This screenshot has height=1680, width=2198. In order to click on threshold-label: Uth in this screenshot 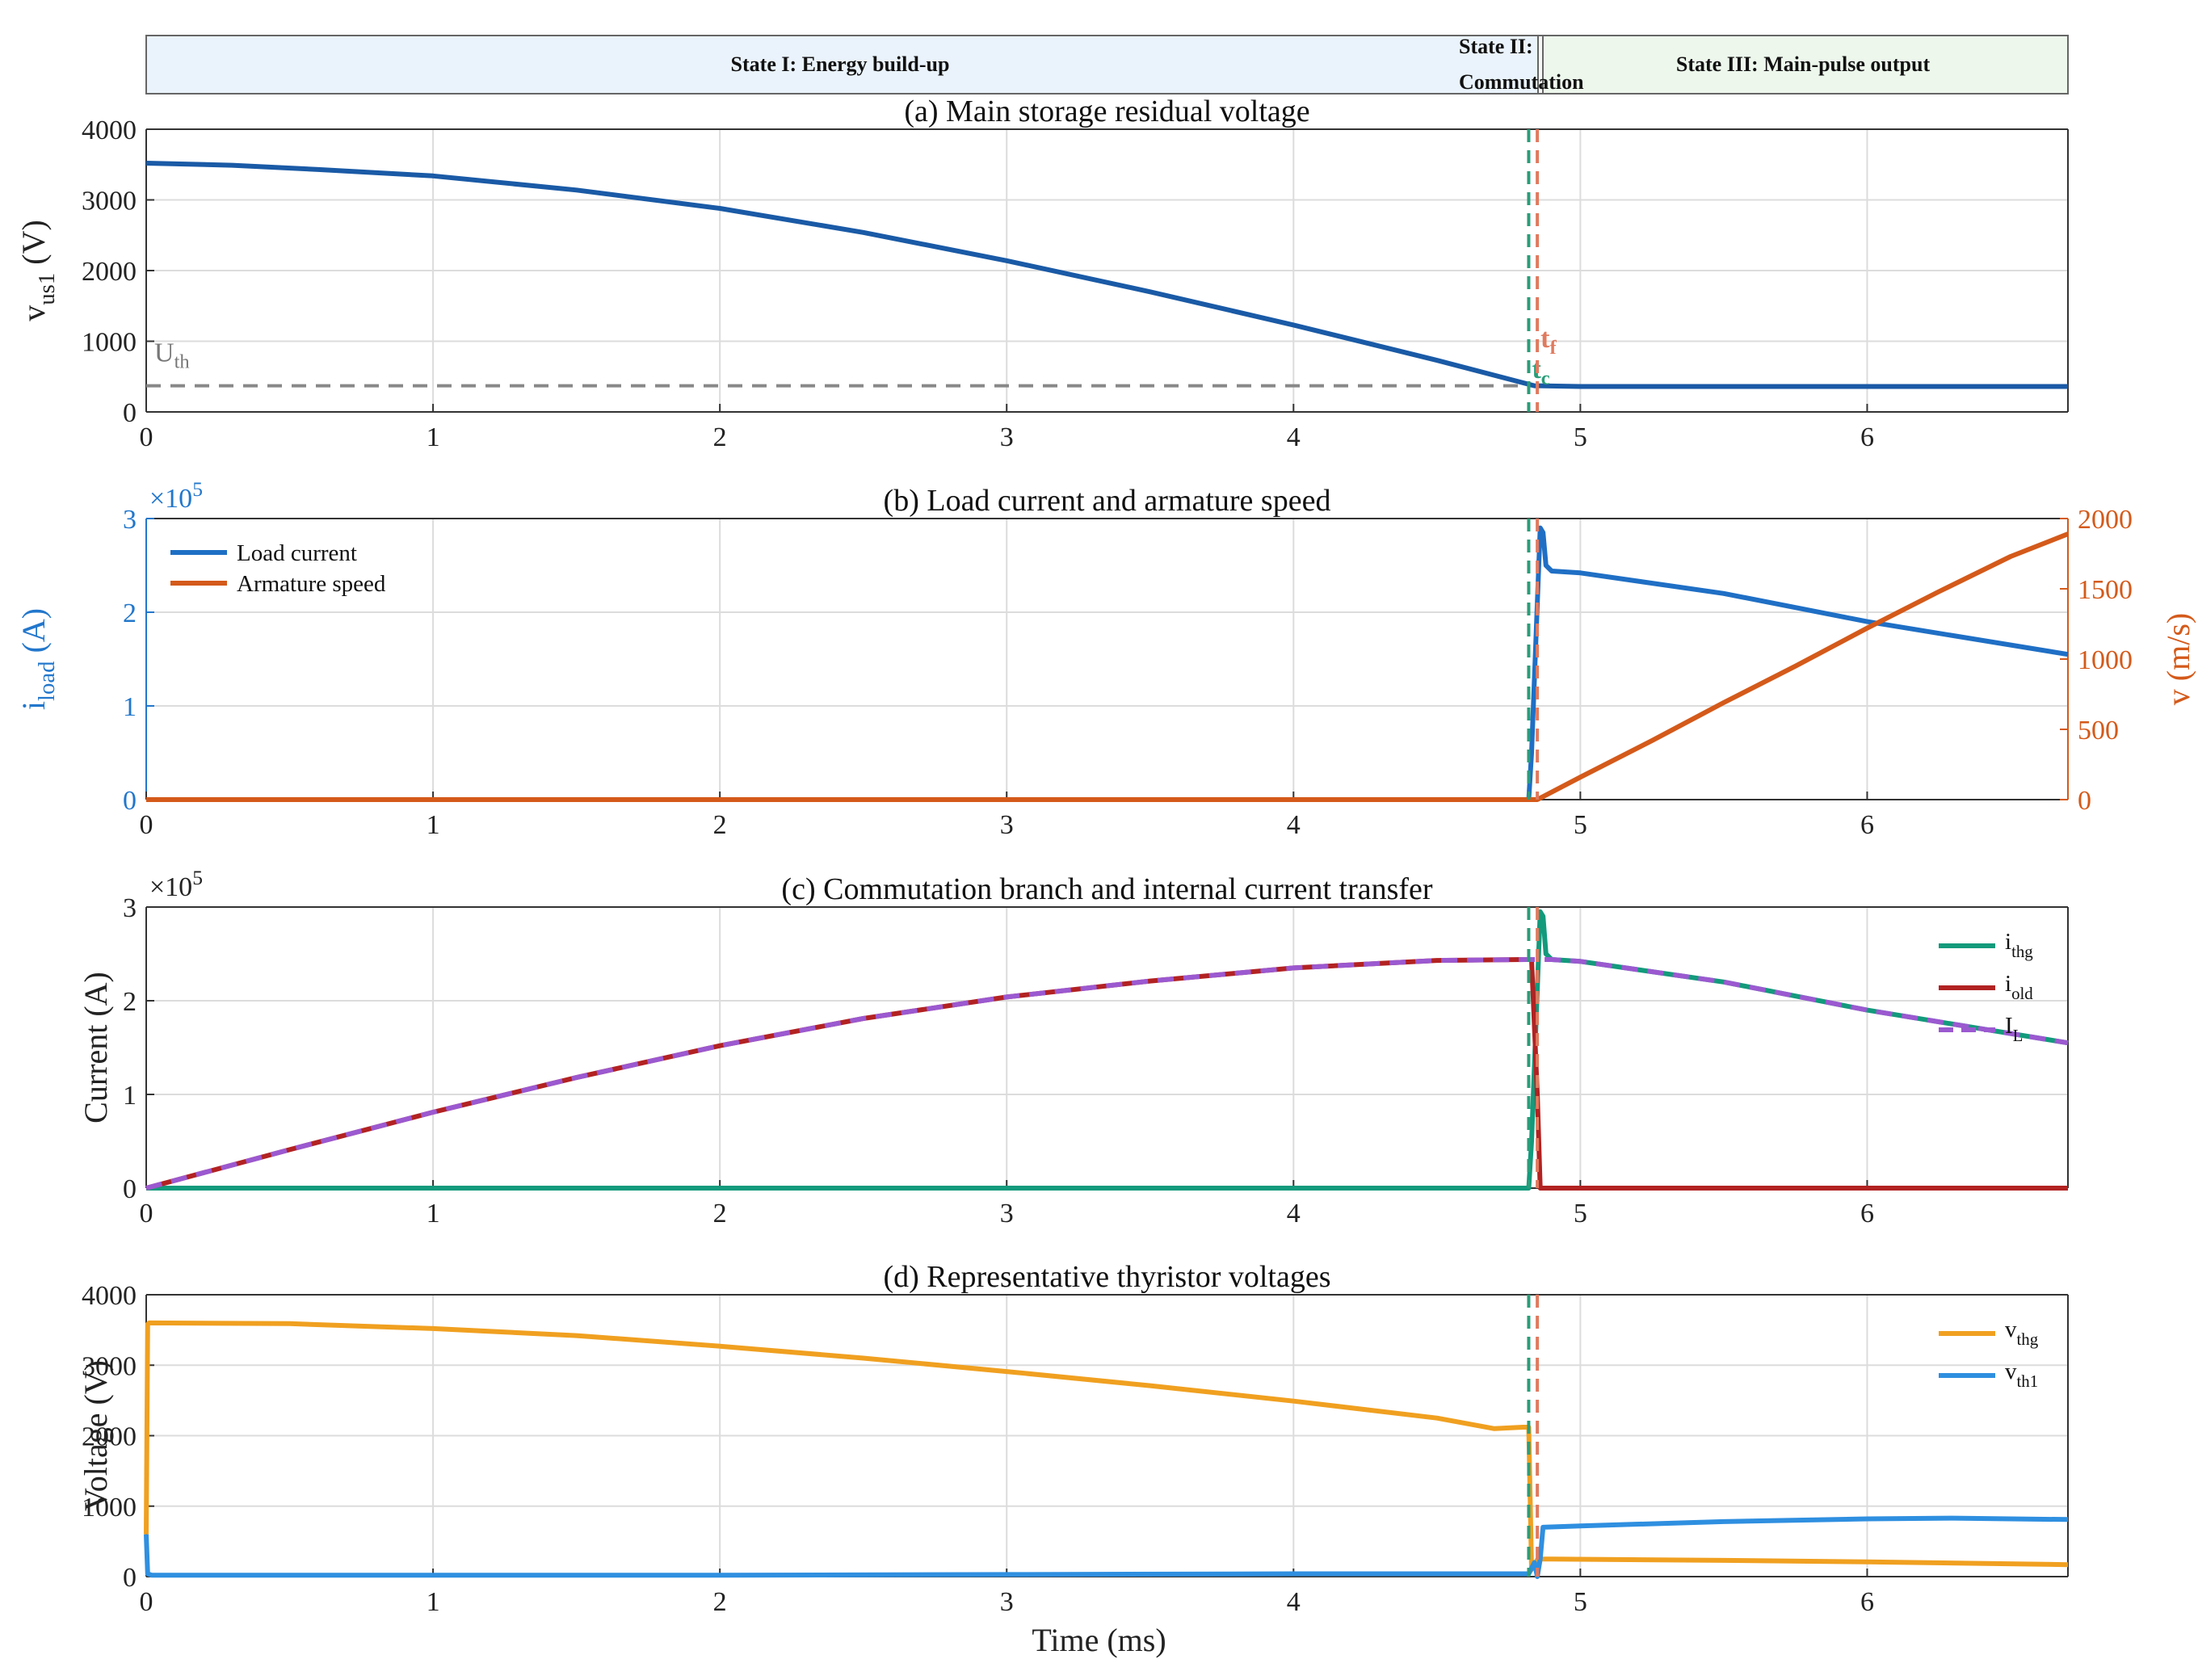, I will do `click(172, 355)`.